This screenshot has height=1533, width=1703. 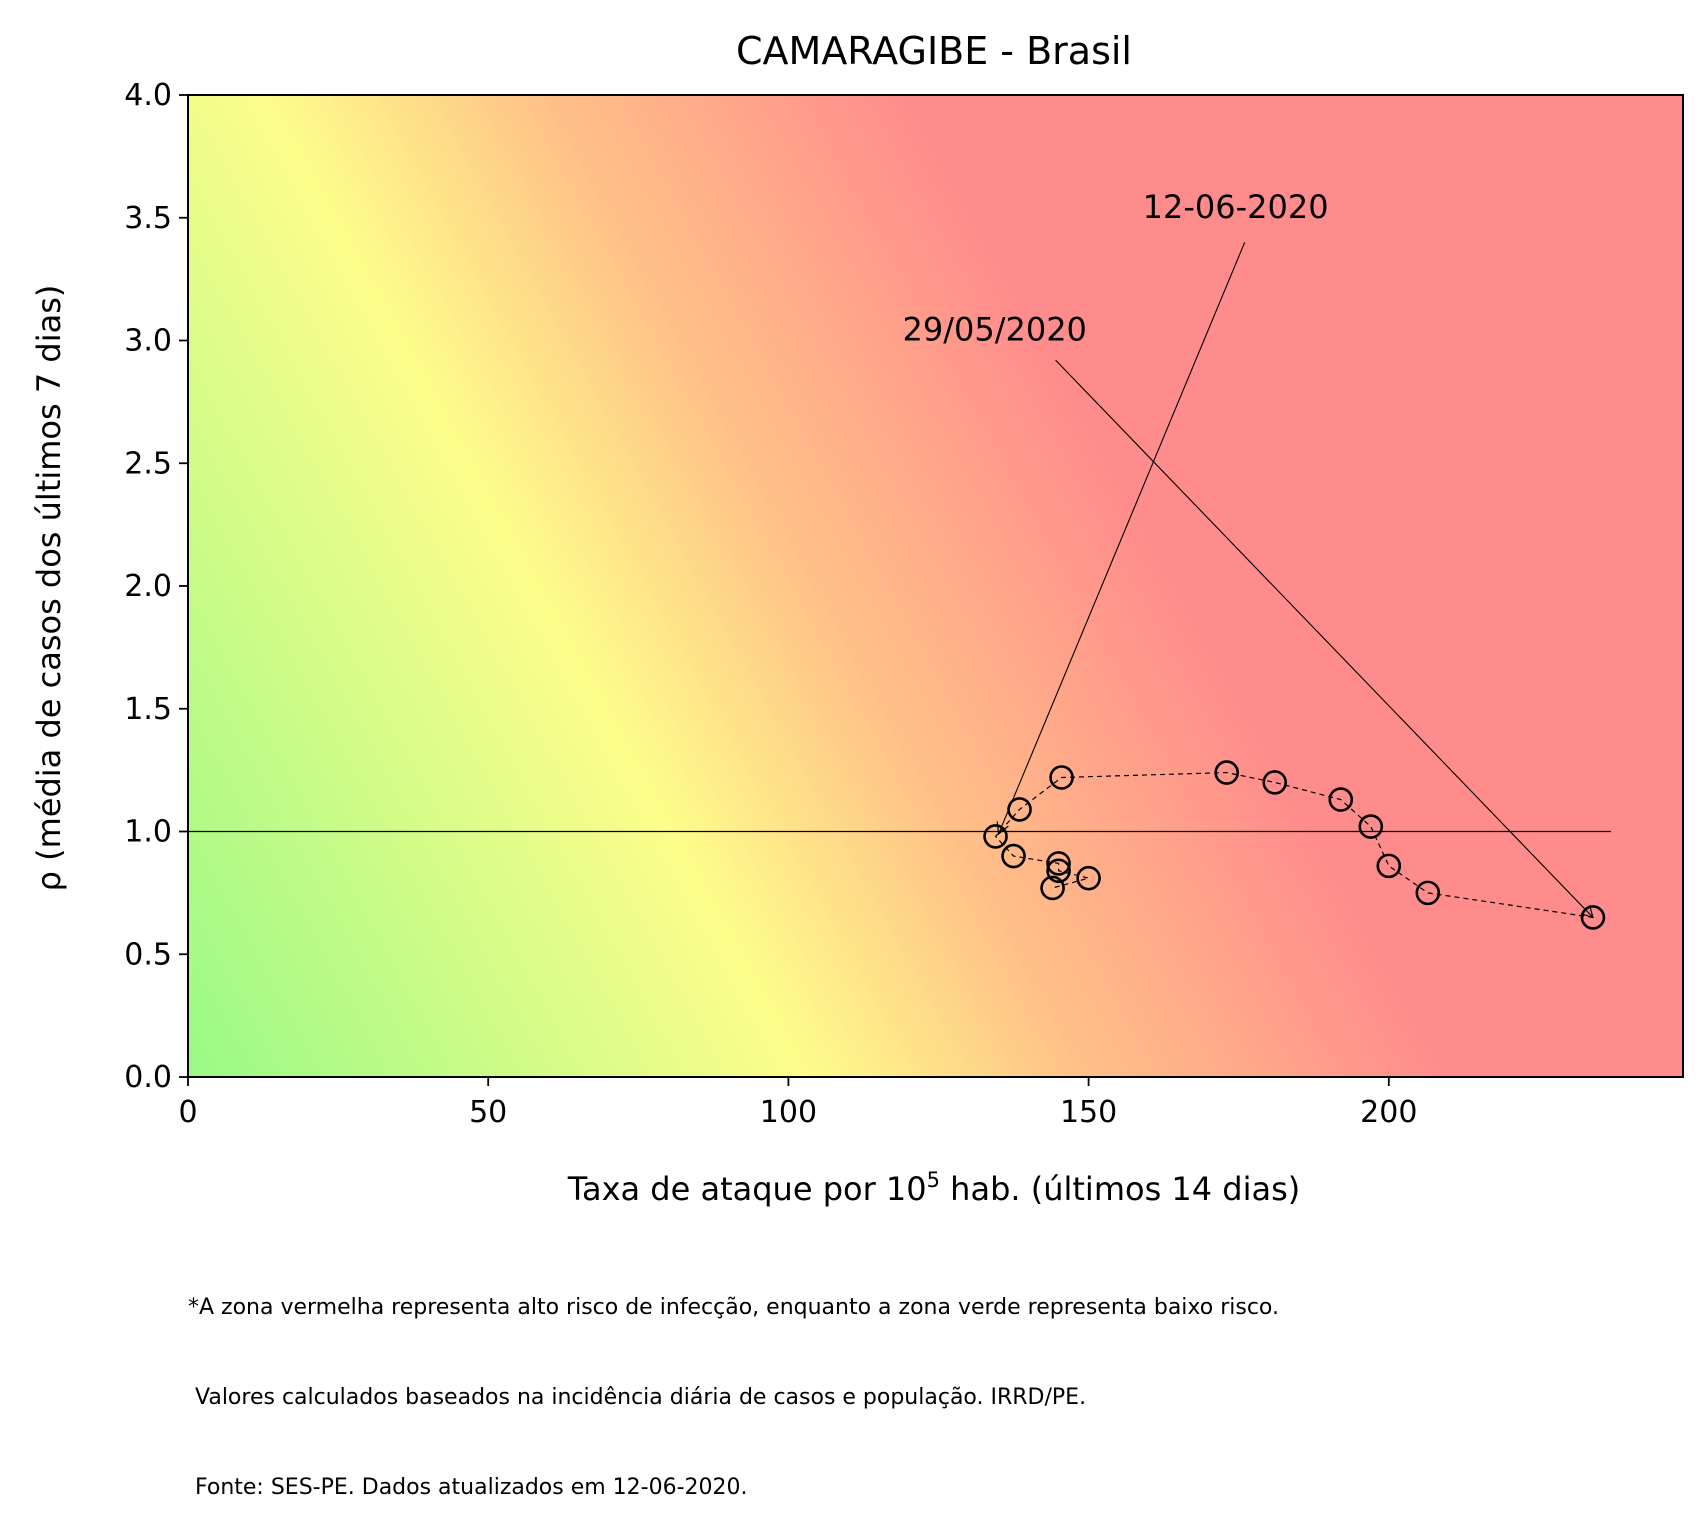 What do you see at coordinates (1388, 1112) in the screenshot?
I see `x-tick-label: 200` at bounding box center [1388, 1112].